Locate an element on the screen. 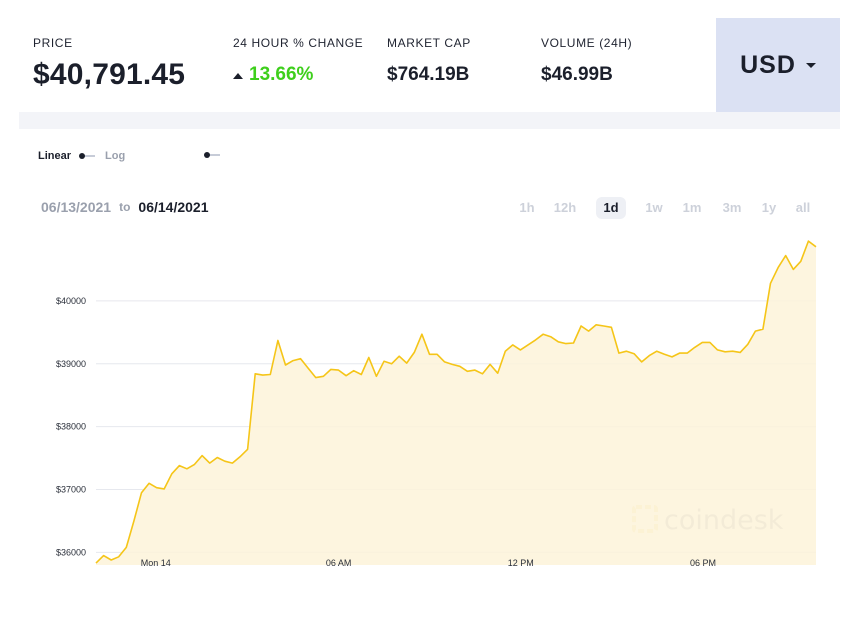  range-all: all is located at coordinates (803, 207).